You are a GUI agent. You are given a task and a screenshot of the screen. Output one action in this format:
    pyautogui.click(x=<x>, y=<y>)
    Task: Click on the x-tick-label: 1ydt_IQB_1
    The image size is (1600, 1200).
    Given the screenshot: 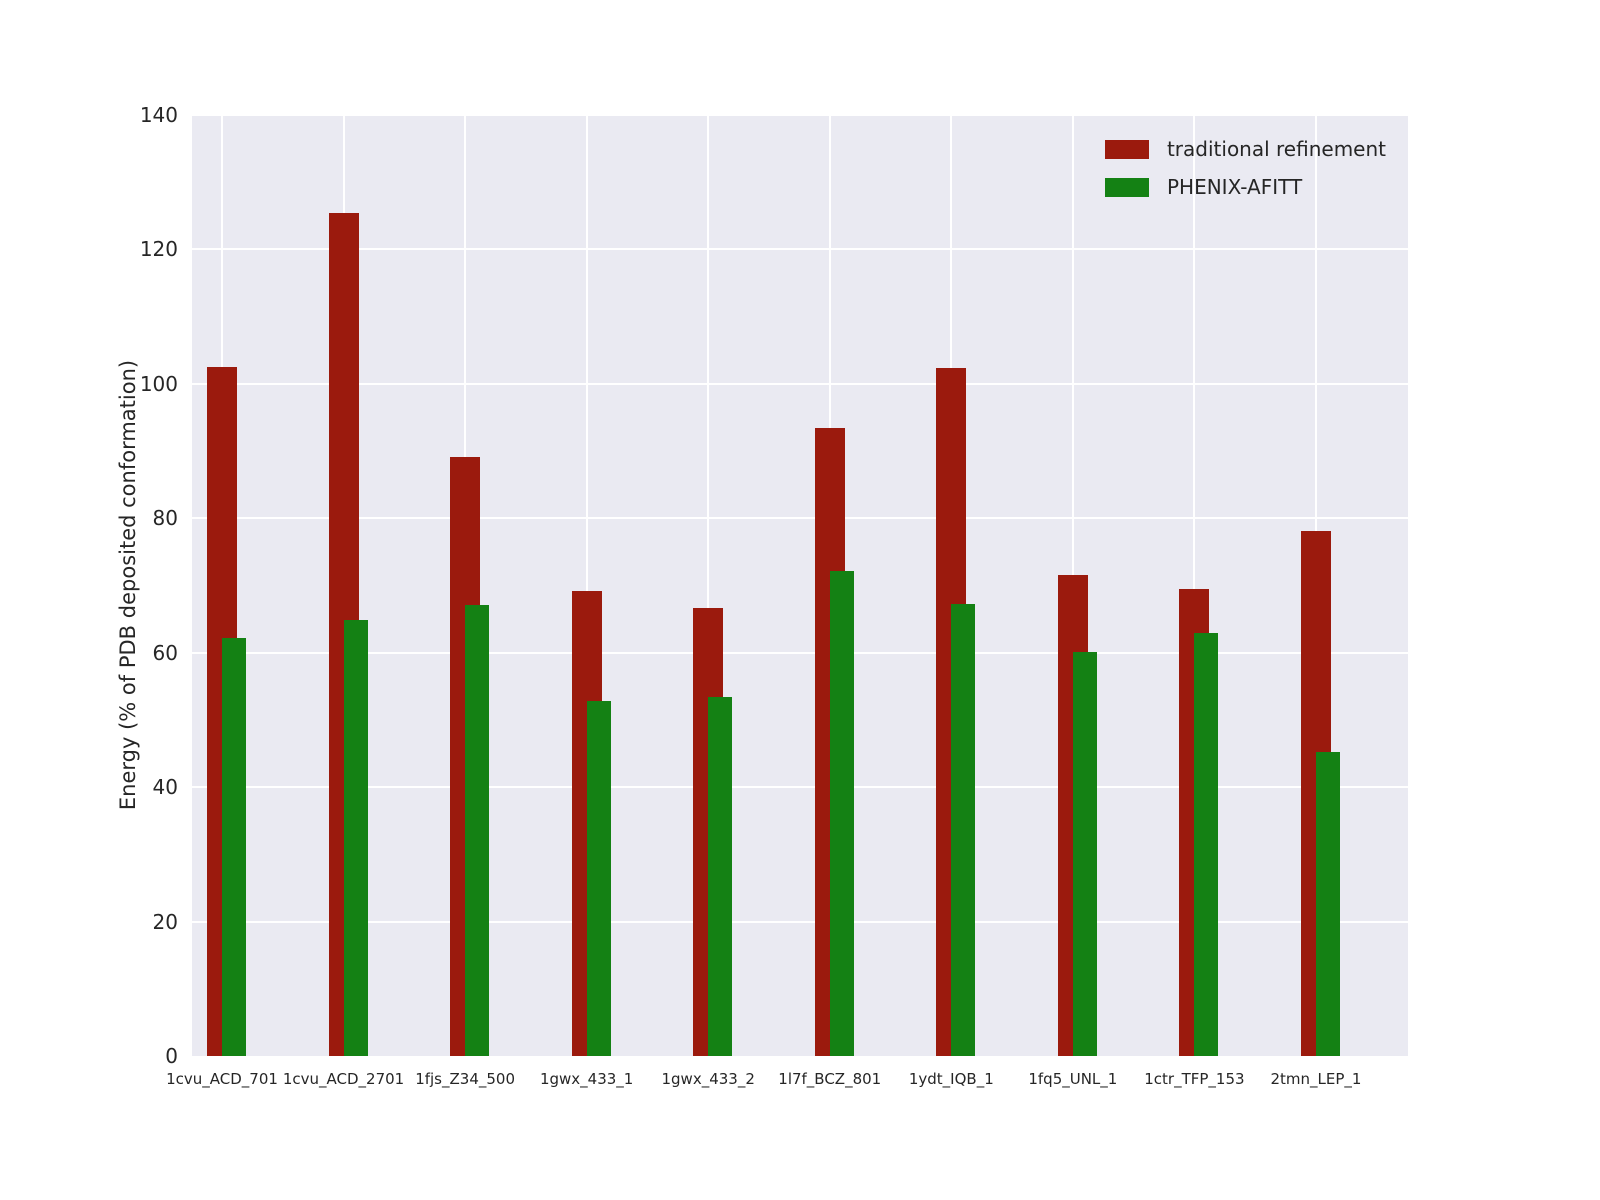 What is the action you would take?
    pyautogui.click(x=951, y=1079)
    